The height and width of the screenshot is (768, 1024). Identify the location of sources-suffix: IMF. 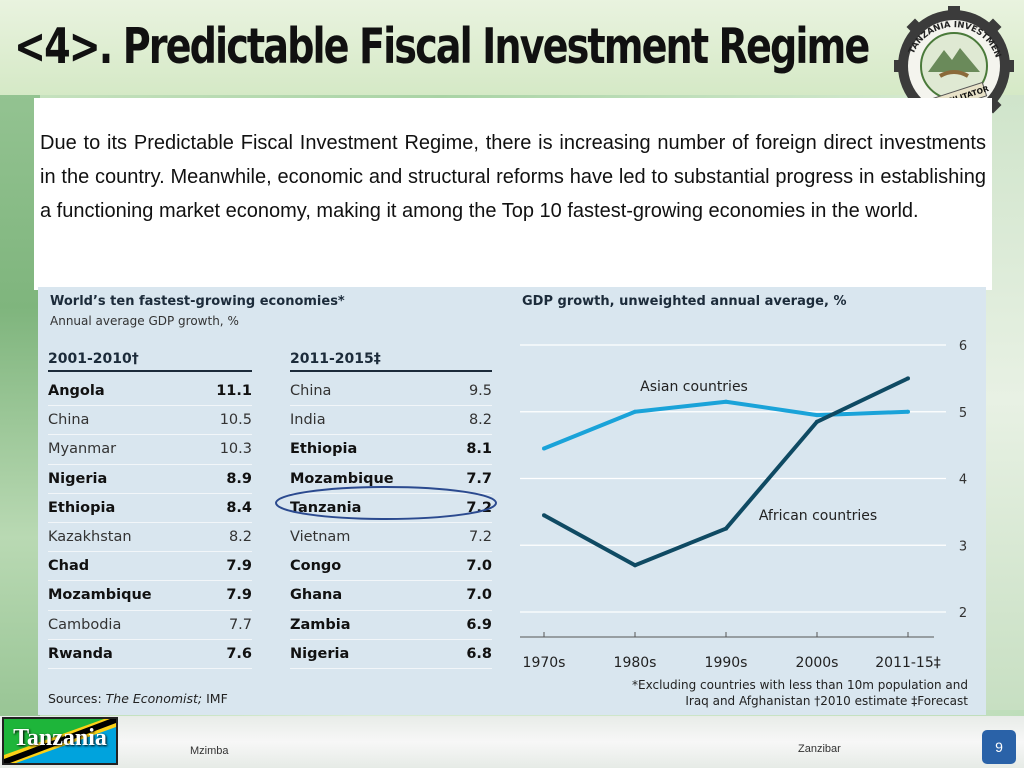
(215, 698).